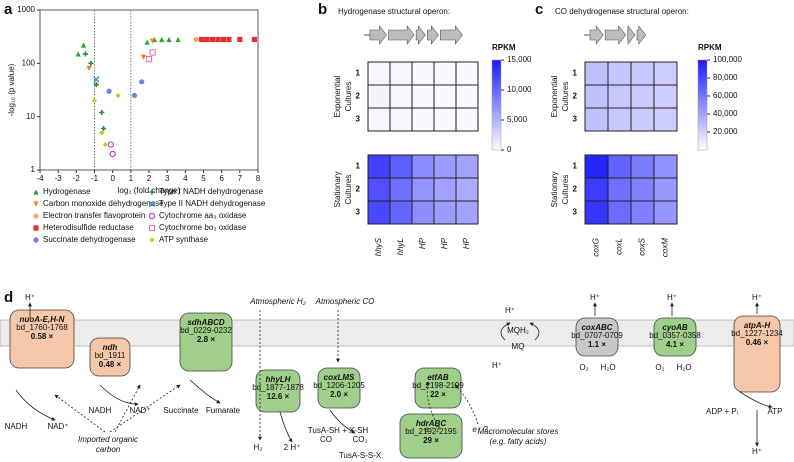  What do you see at coordinates (596, 327) in the screenshot?
I see `enzyme-name: coxABC` at bounding box center [596, 327].